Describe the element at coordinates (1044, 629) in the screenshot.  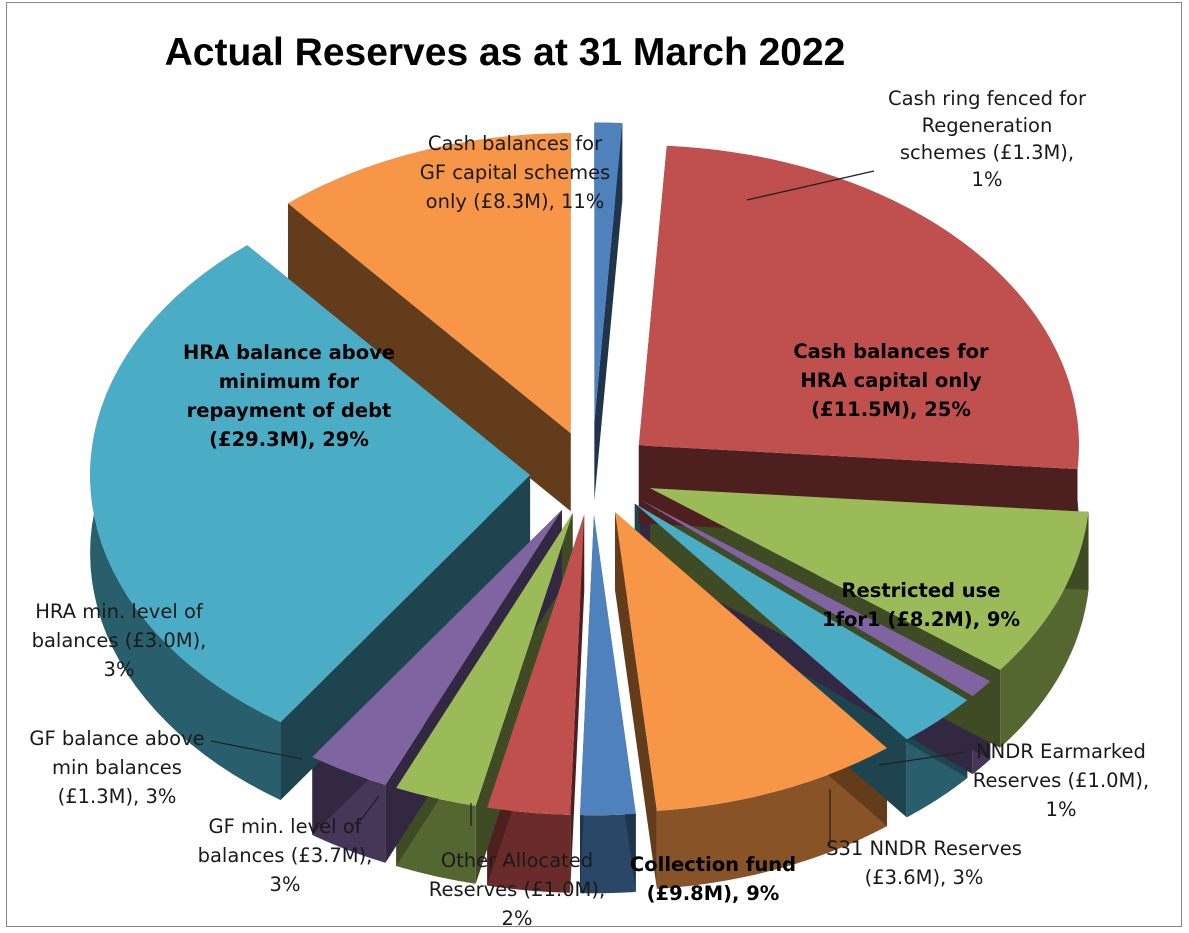
I see `slice-3-rim-wall` at that location.